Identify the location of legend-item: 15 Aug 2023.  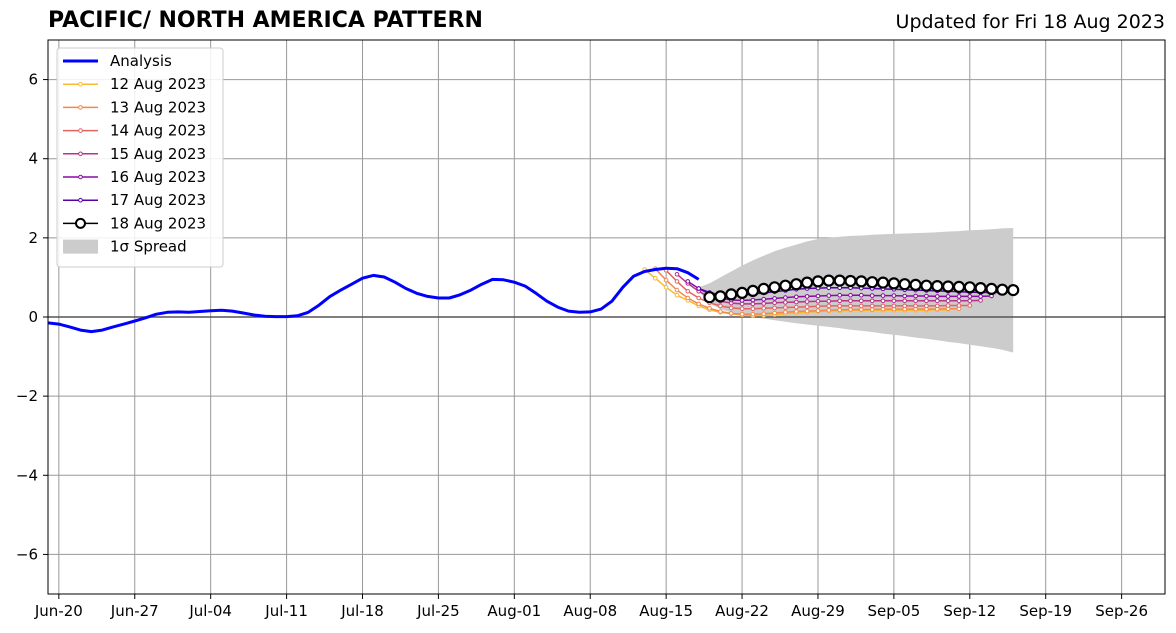
(134, 154).